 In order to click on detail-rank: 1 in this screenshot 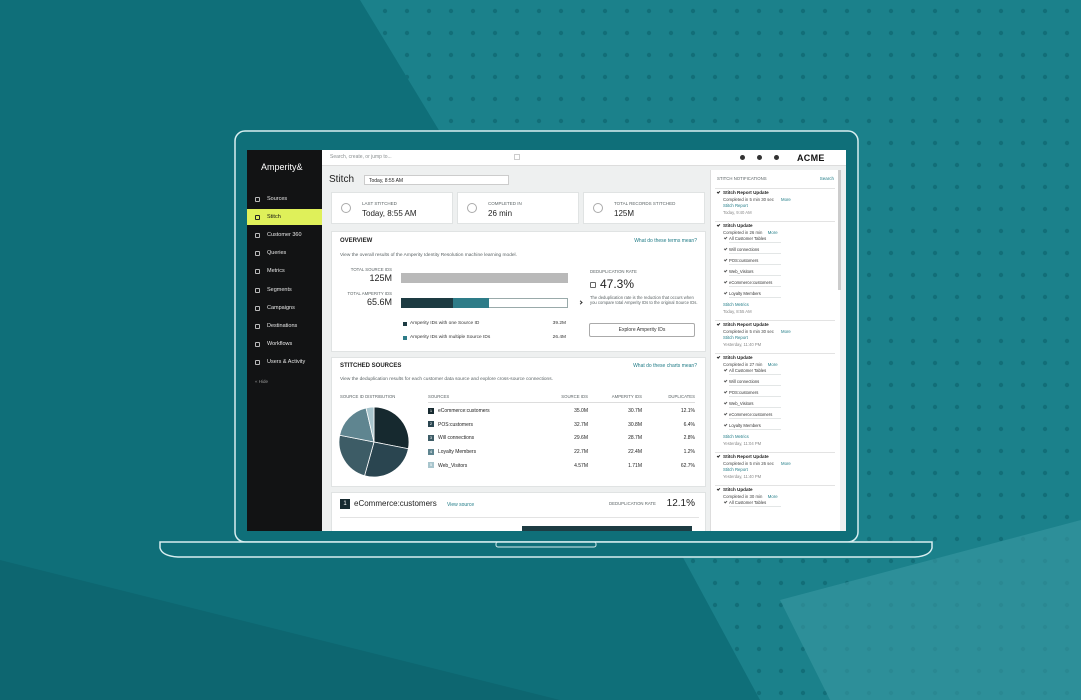, I will do `click(345, 504)`.